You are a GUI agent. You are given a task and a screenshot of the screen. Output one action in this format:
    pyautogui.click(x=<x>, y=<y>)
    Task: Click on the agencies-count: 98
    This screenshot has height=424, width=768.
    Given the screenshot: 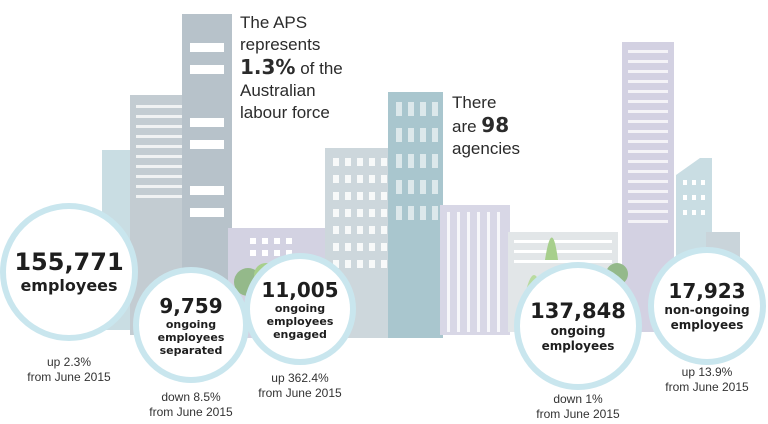 What is the action you would take?
    pyautogui.click(x=495, y=125)
    